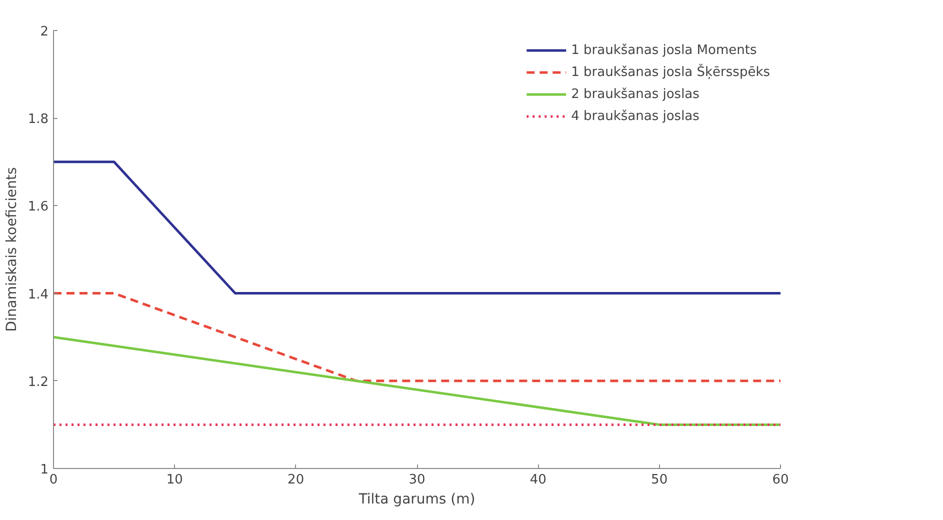 The width and height of the screenshot is (943, 520). Describe the element at coordinates (44, 470) in the screenshot. I see `y-tick-label: 1` at that location.